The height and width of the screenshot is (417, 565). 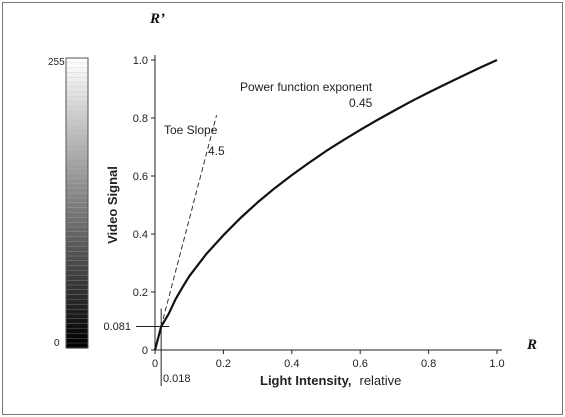 What do you see at coordinates (140, 61) in the screenshot?
I see `y-tick-label: 1.0` at bounding box center [140, 61].